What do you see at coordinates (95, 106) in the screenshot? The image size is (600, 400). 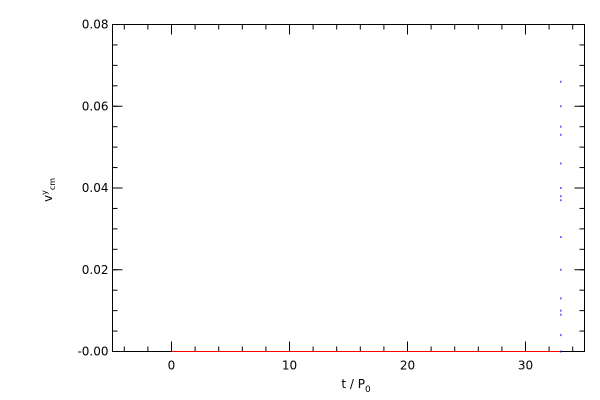 I see `y-tick-label: 0.06` at bounding box center [95, 106].